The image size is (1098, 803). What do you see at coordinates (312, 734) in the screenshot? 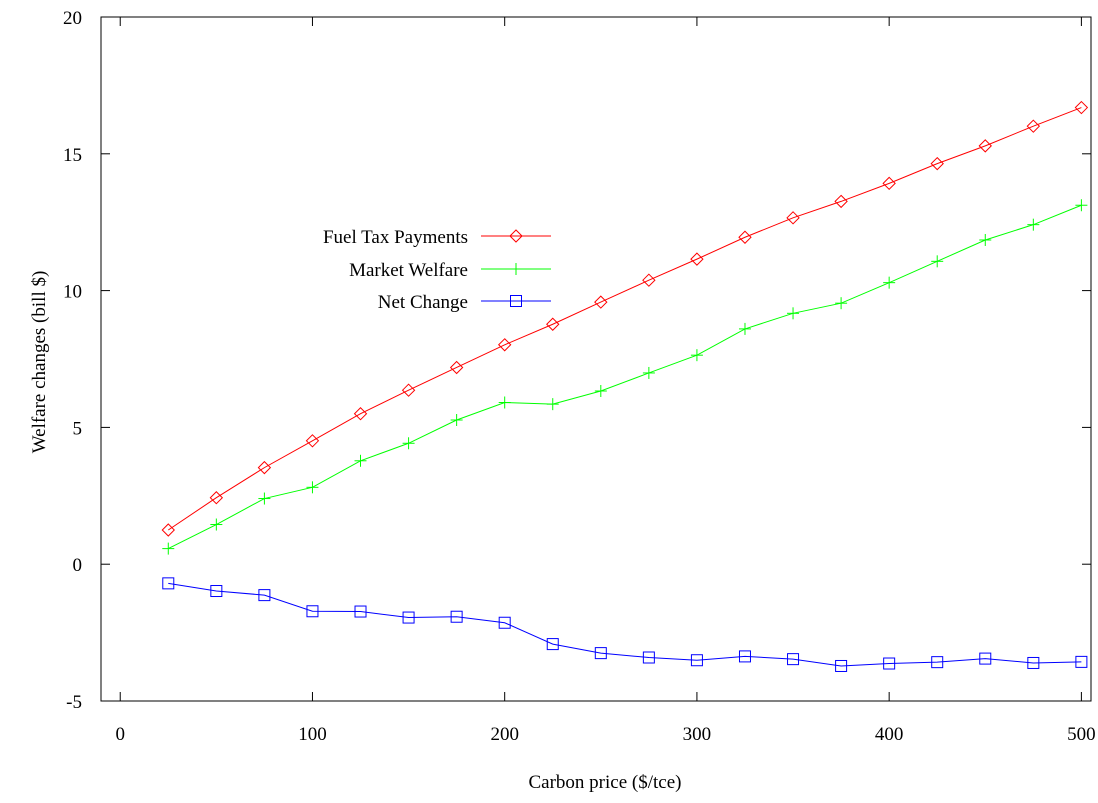
I see `x-tick-label: 100` at bounding box center [312, 734].